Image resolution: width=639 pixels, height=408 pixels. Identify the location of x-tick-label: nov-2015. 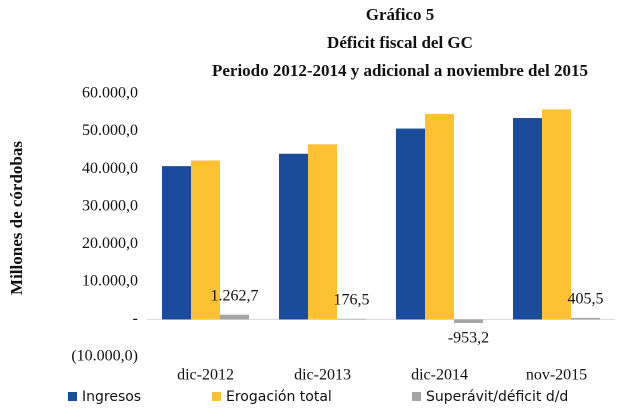
(556, 375).